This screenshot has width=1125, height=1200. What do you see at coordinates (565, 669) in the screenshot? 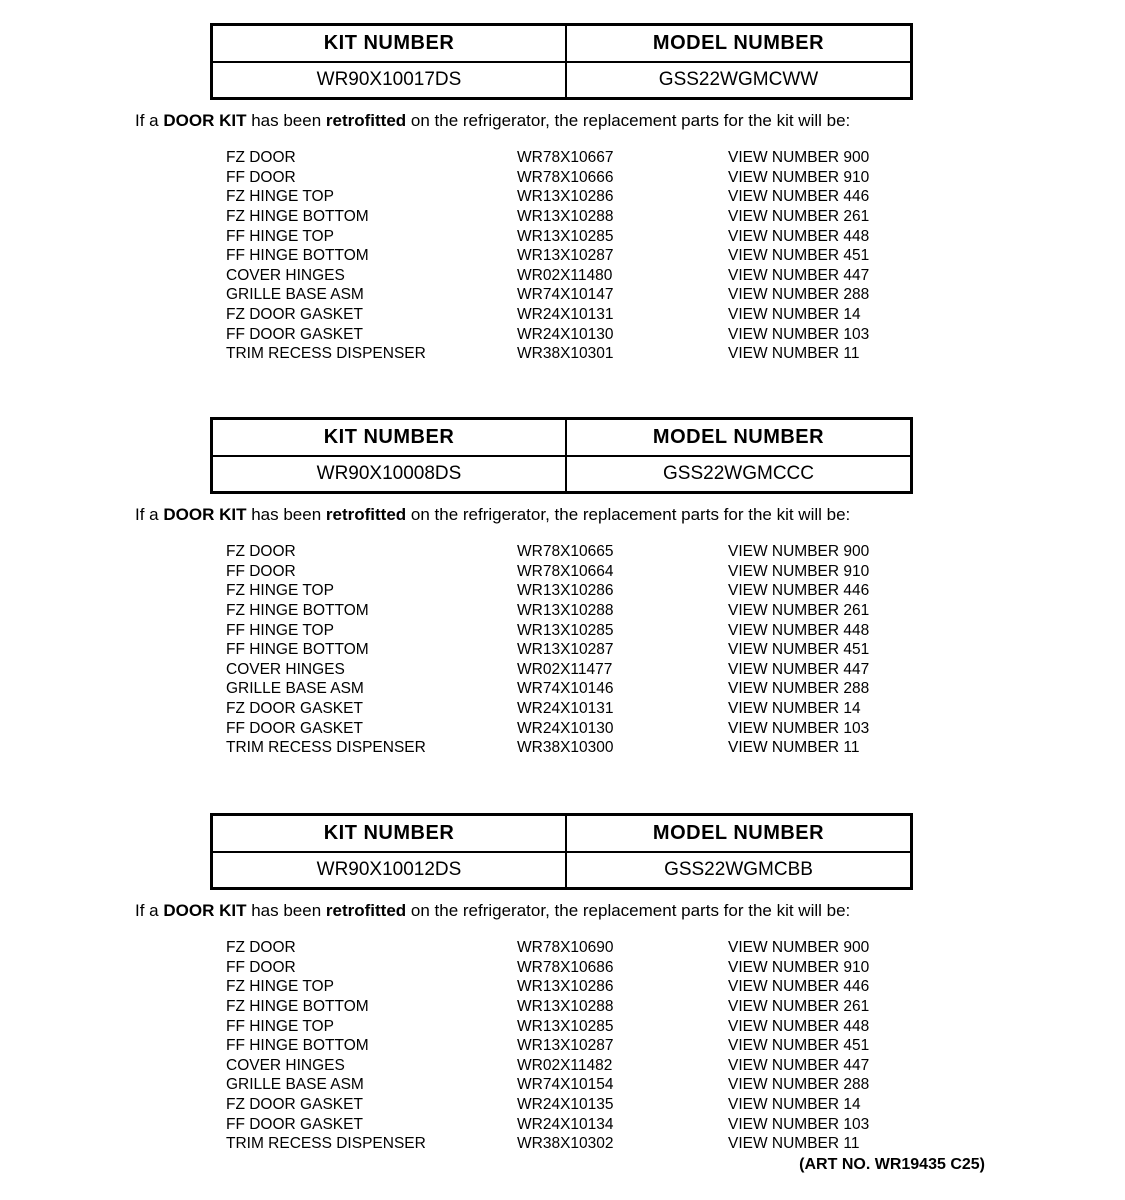
I see `part-number: WR02X11477` at bounding box center [565, 669].